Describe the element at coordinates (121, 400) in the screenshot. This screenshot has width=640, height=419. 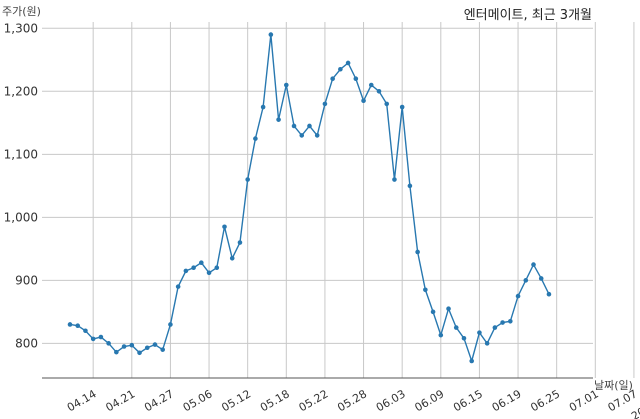
I see `x-tick-label: 04.21` at that location.